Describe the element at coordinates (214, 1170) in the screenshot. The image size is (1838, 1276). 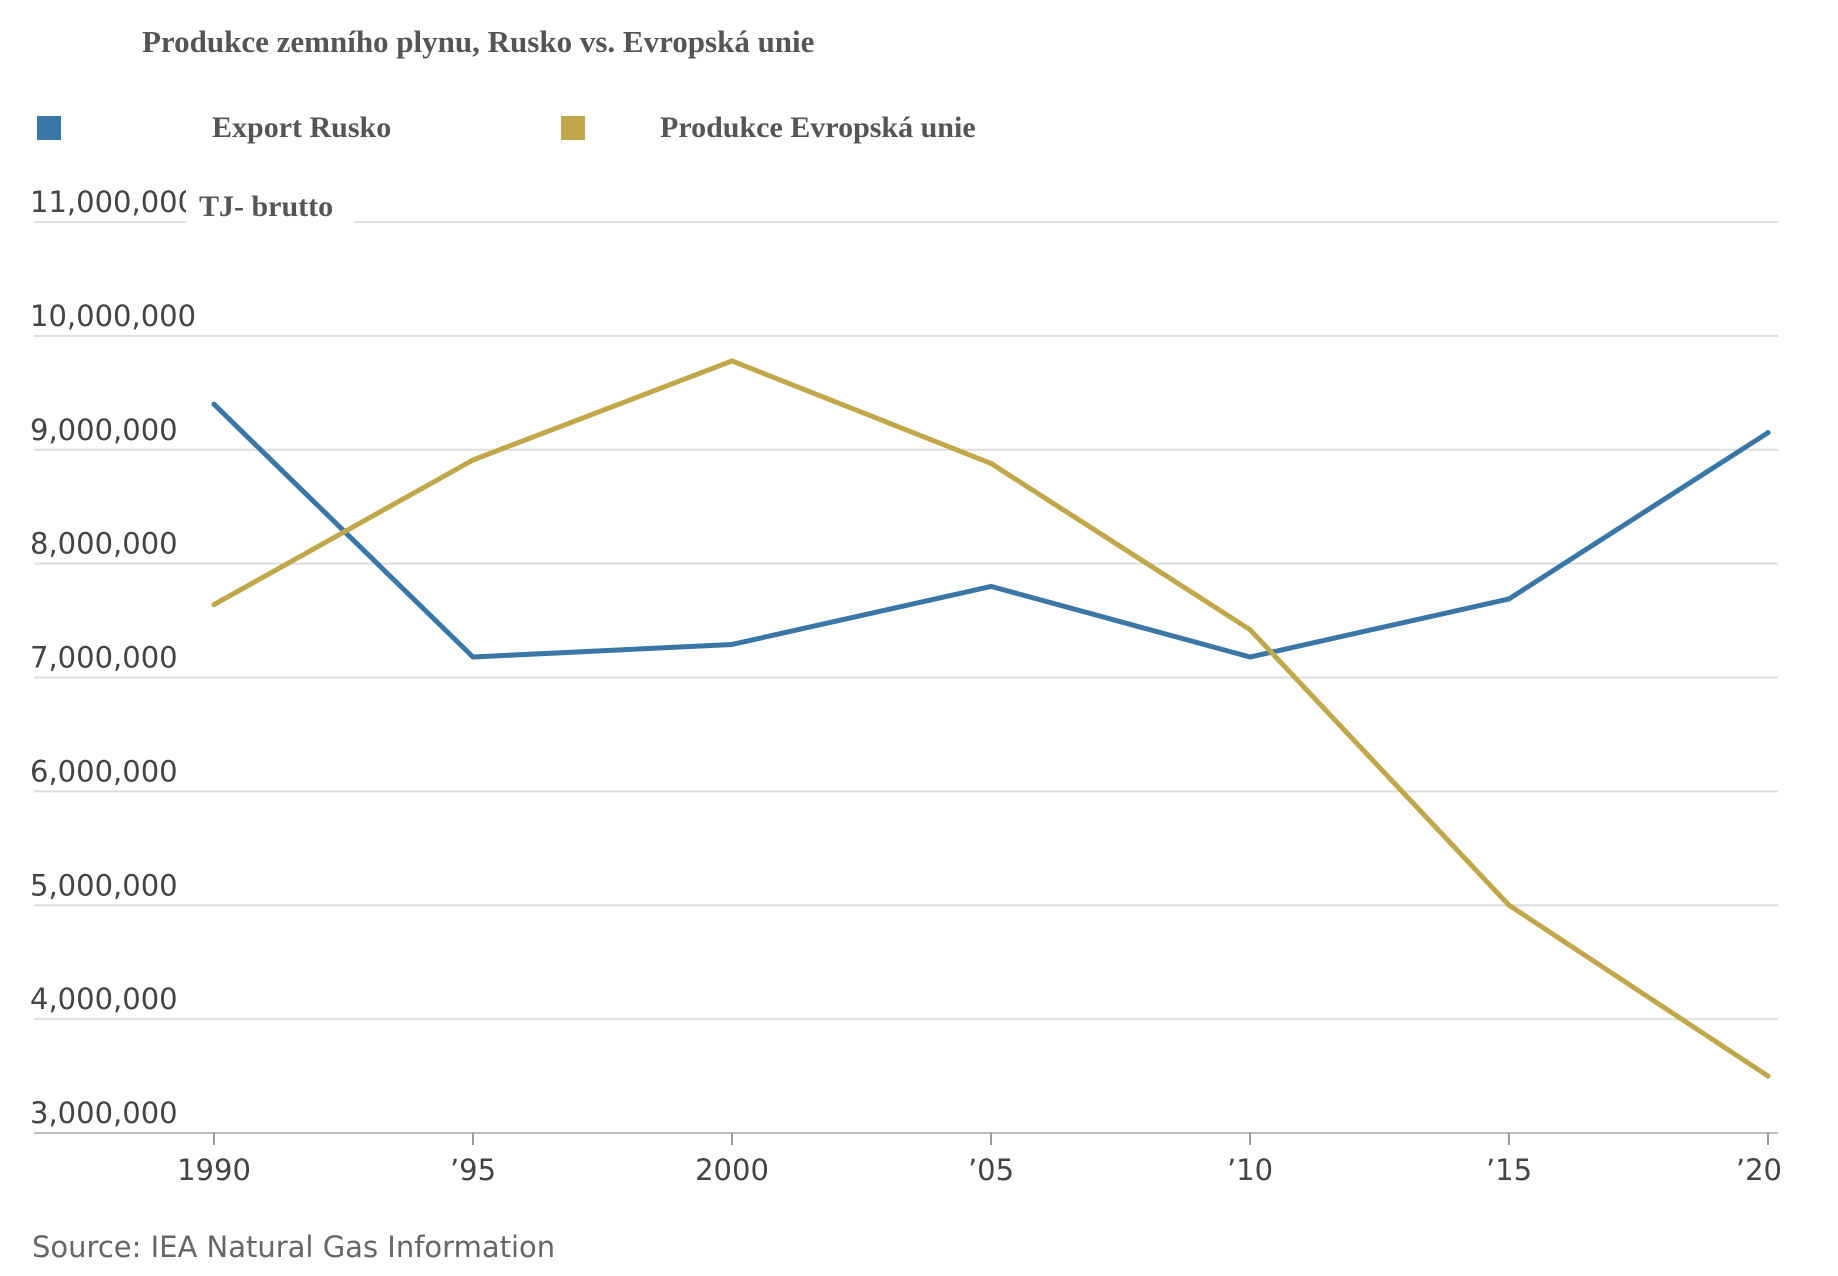
I see `x-tick-label-1990: 1990` at that location.